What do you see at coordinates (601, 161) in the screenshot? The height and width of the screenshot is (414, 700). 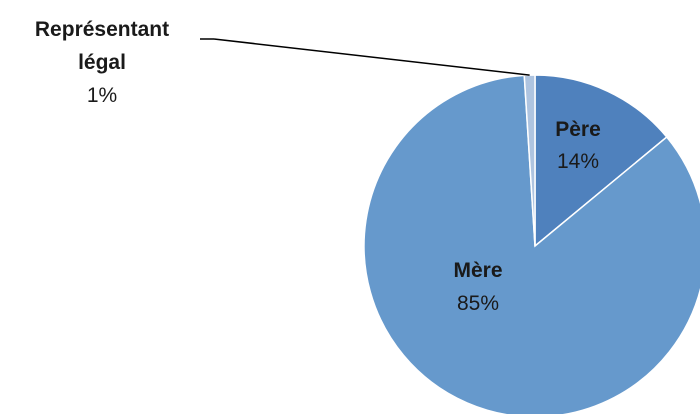 I see `pie-slice-pere` at bounding box center [601, 161].